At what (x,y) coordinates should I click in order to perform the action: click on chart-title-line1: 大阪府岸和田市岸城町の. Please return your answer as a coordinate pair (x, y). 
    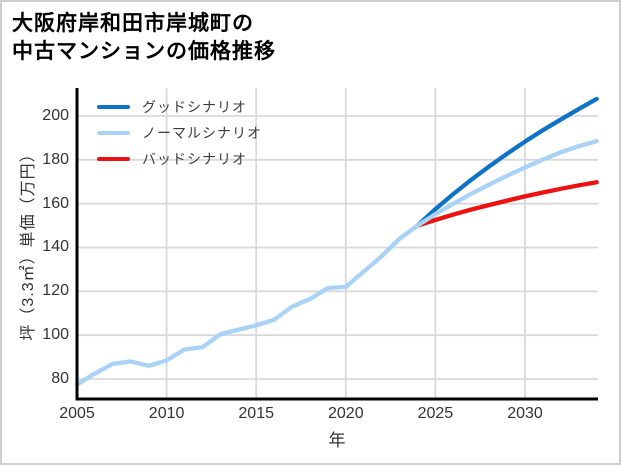
    Looking at the image, I should click on (133, 23).